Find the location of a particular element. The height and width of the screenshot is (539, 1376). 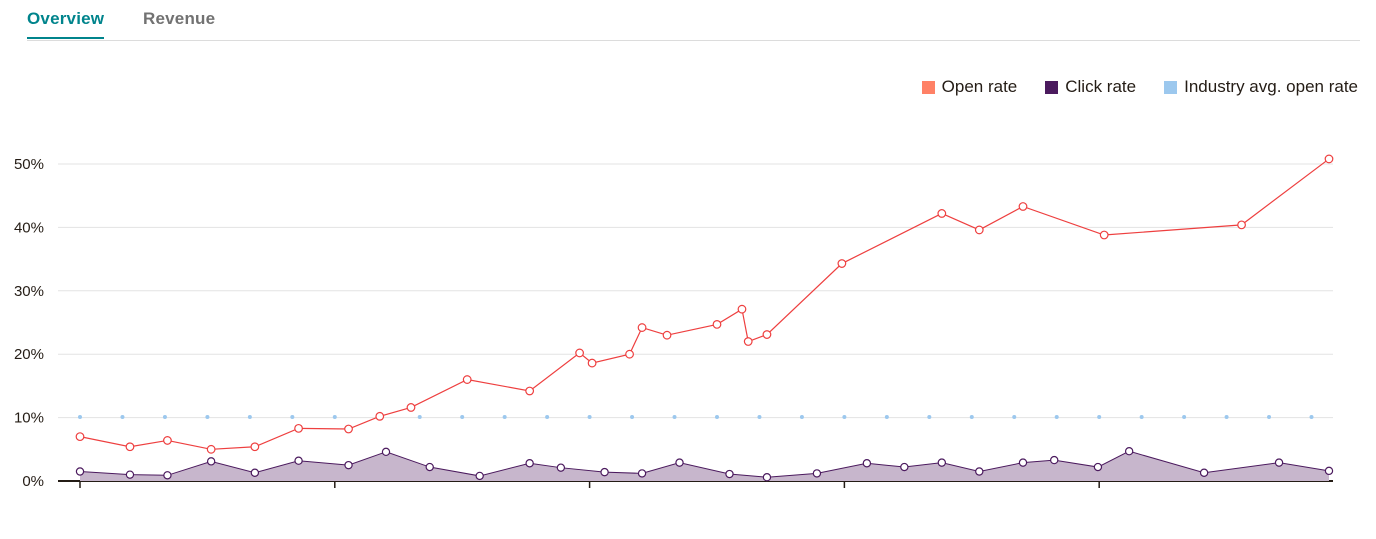

legend-item-click-rate: Click rate is located at coordinates (1090, 87).